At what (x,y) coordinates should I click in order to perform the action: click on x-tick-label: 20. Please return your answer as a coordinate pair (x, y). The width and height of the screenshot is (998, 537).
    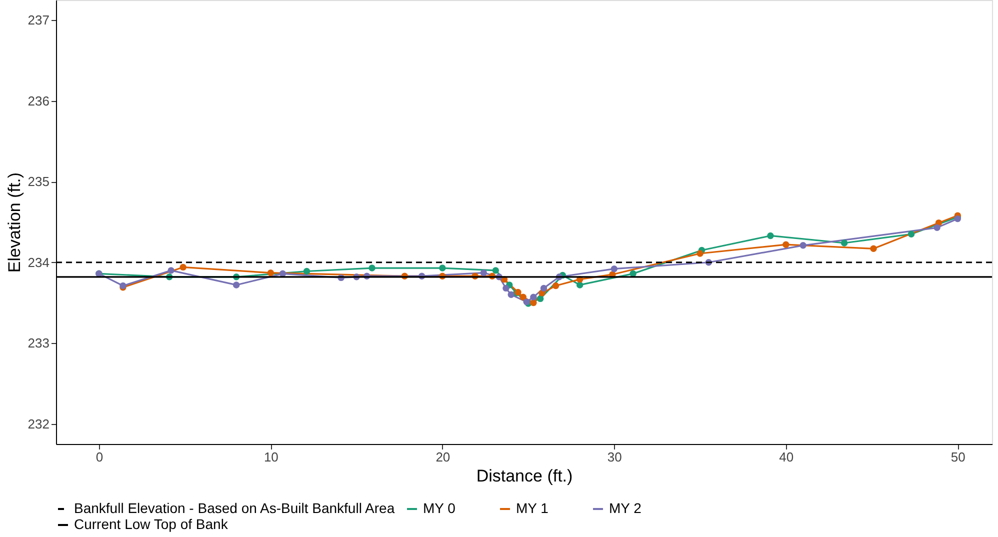
    Looking at the image, I should click on (443, 457).